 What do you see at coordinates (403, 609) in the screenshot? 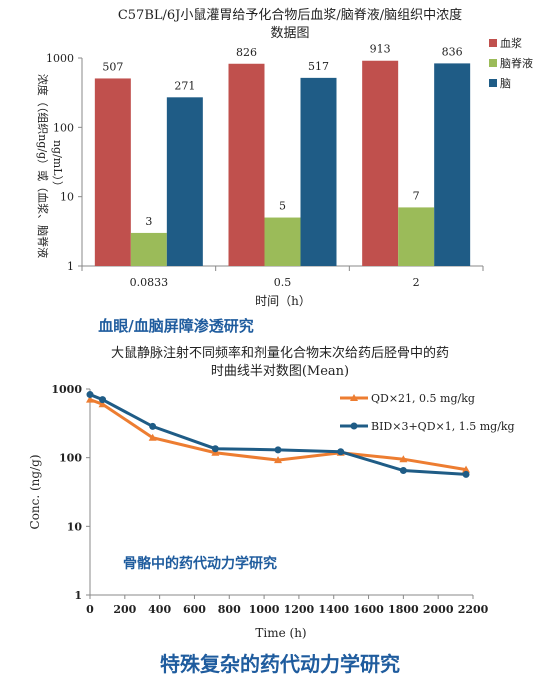
I see `line-x-tick-label: 1800` at bounding box center [403, 609].